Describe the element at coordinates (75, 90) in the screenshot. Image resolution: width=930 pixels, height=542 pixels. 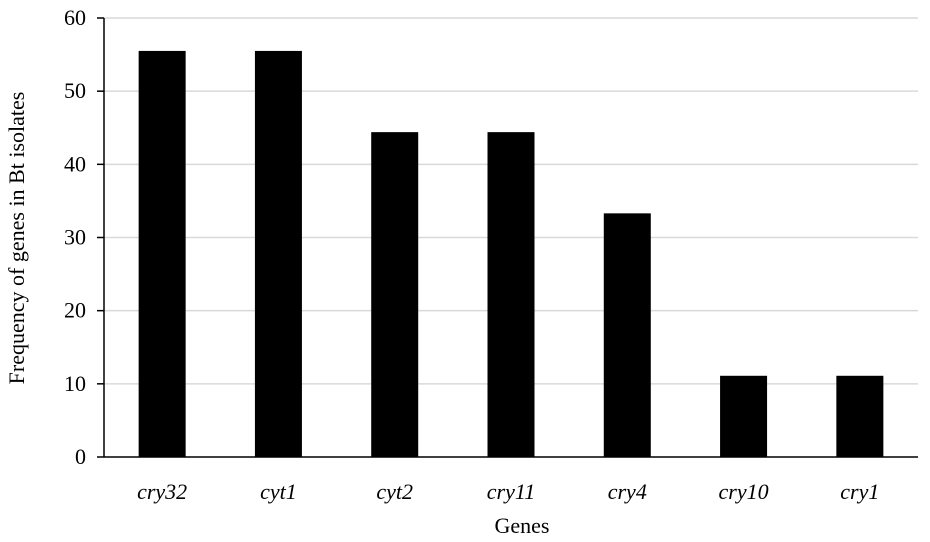
I see `y-tick-label: 50` at that location.